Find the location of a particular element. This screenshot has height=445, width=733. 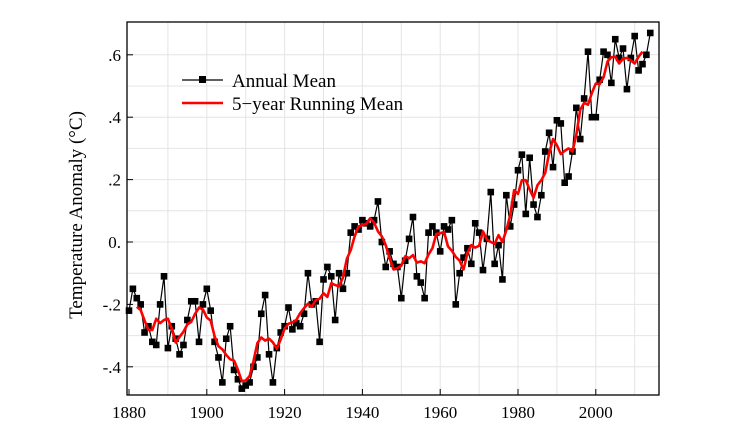

y-tick-label: .2 is located at coordinates (114, 180).